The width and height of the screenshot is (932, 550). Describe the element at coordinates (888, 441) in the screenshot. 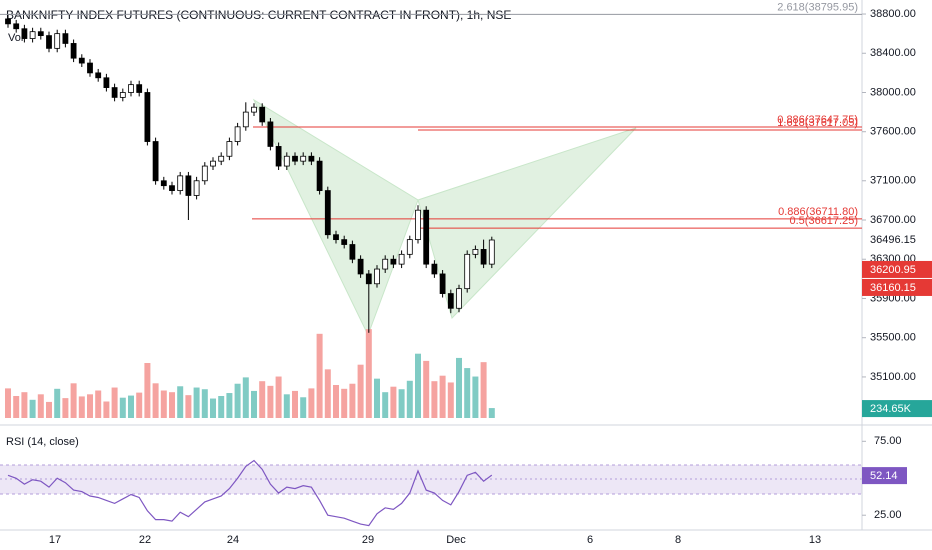

I see `rsi-tick-label: 75.00` at that location.